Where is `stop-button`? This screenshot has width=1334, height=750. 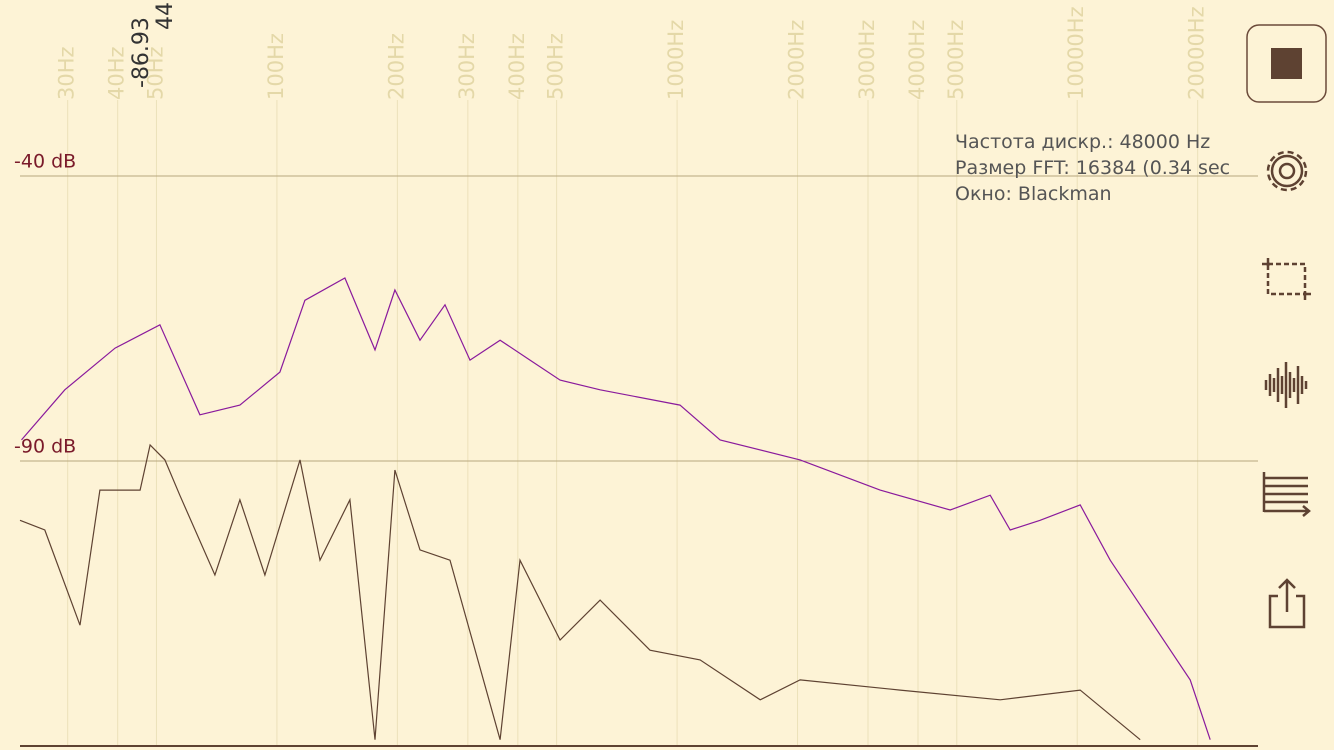 stop-button is located at coordinates (1286, 63).